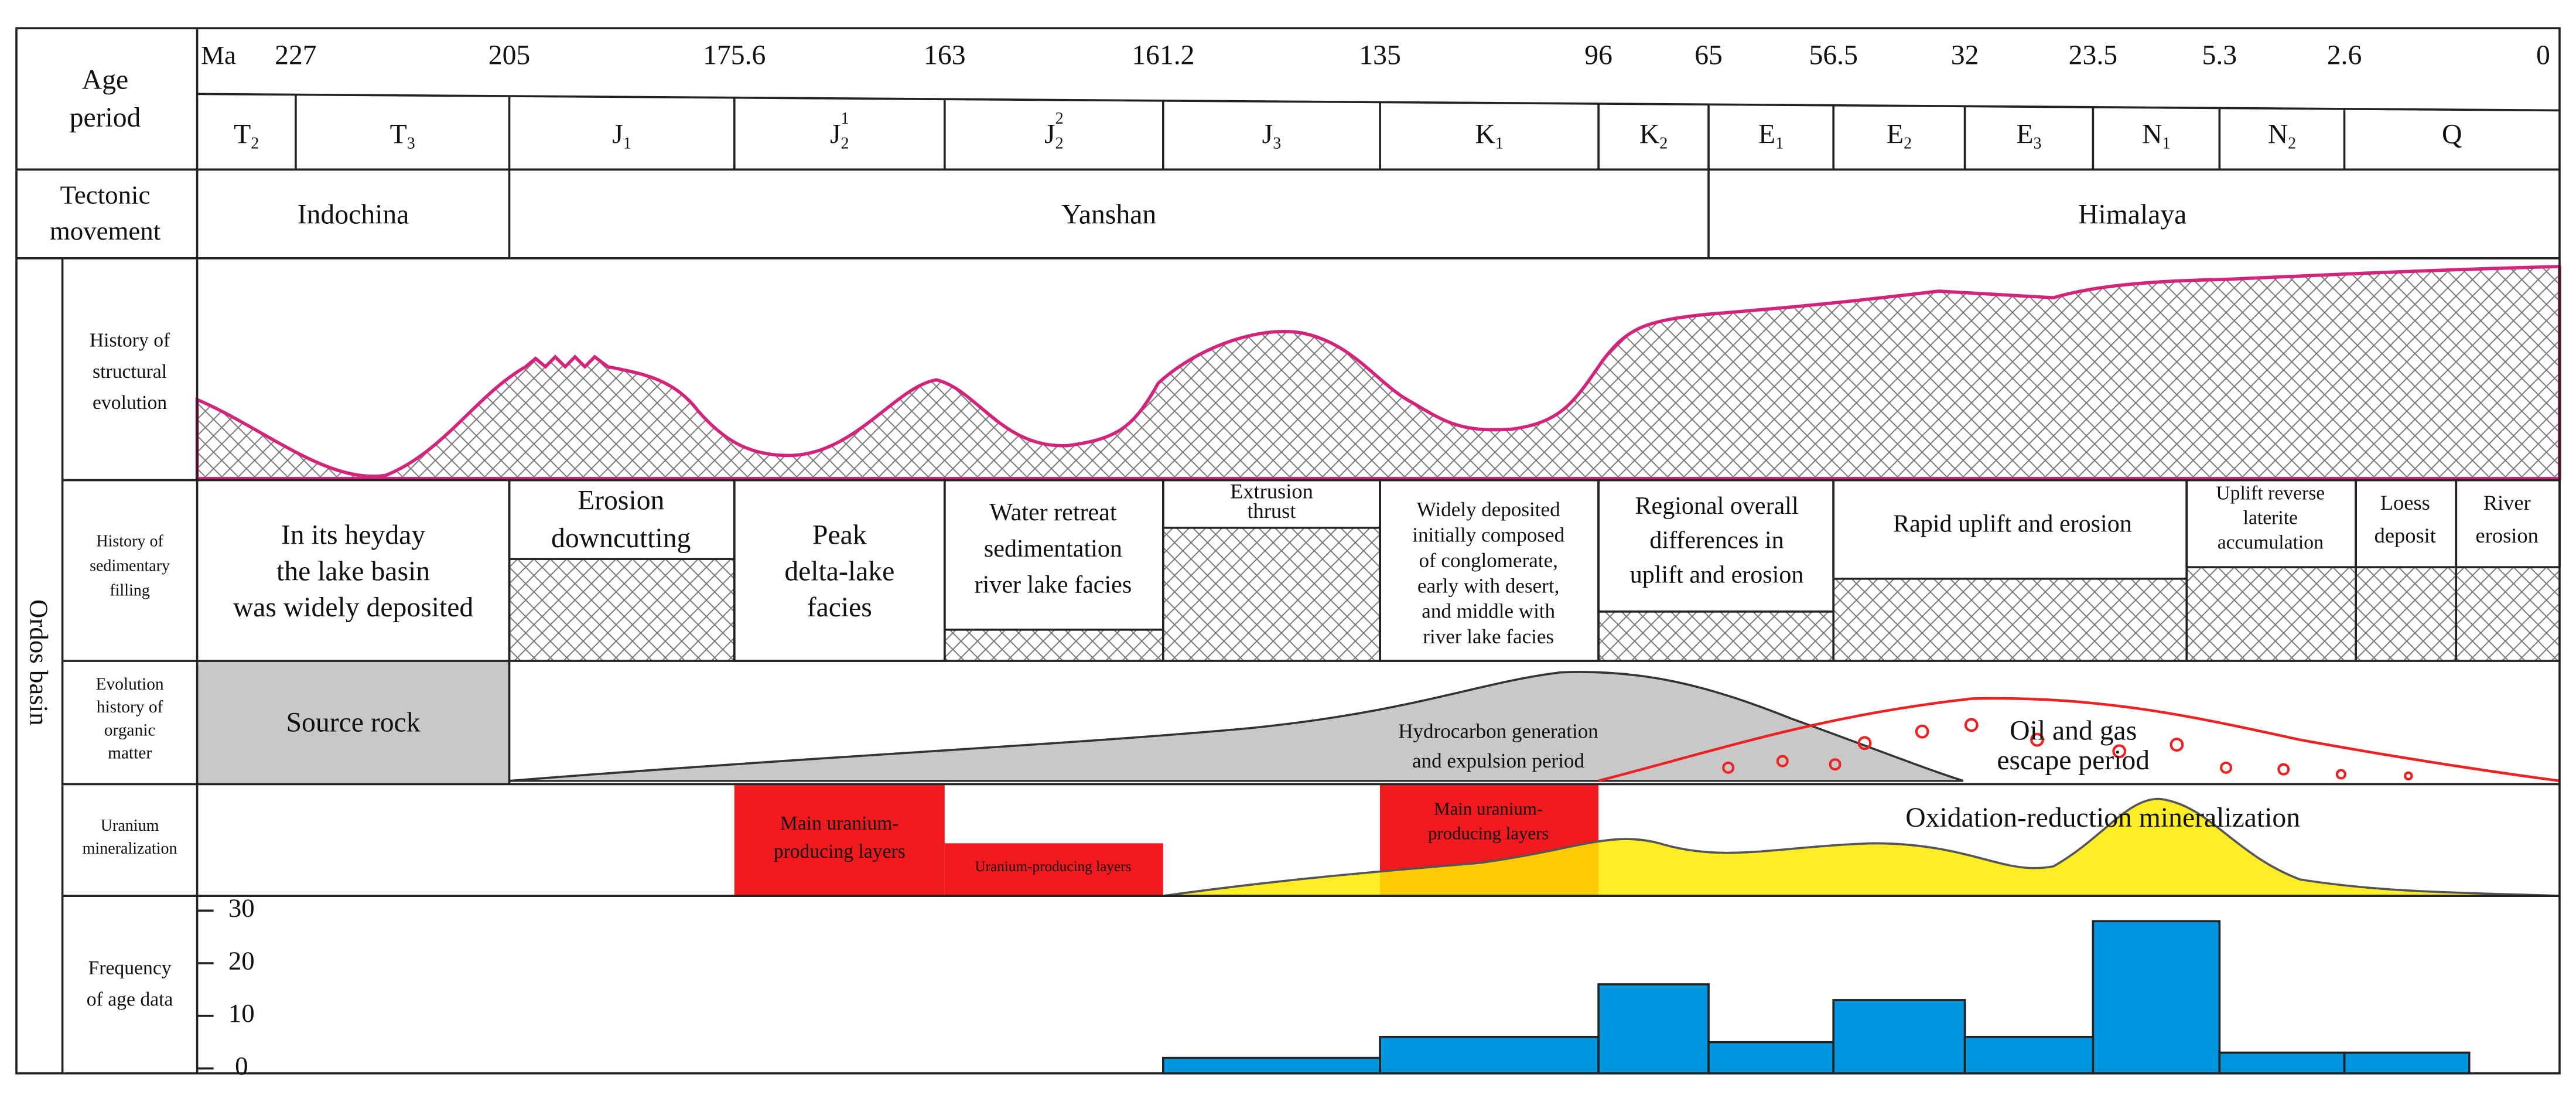 The height and width of the screenshot is (1095, 2576). I want to click on sediment-text: delta-lake, so click(839, 571).